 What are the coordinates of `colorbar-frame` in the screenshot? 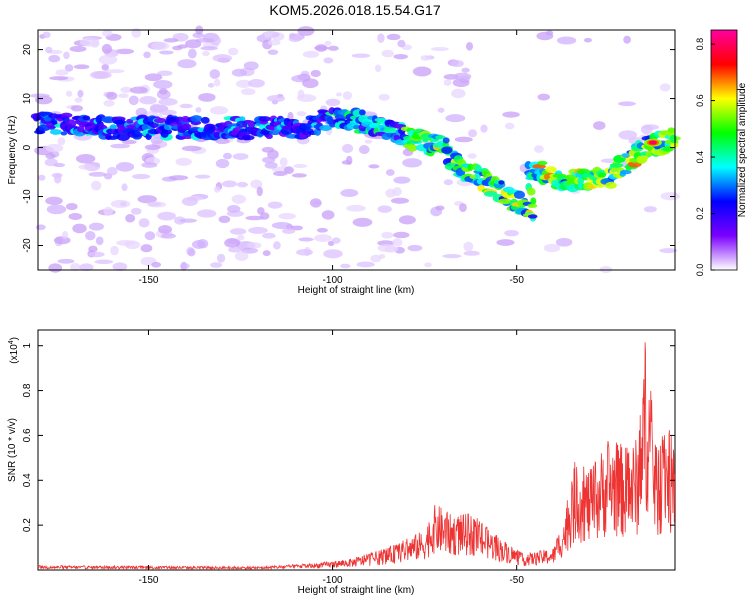 It's located at (724, 150).